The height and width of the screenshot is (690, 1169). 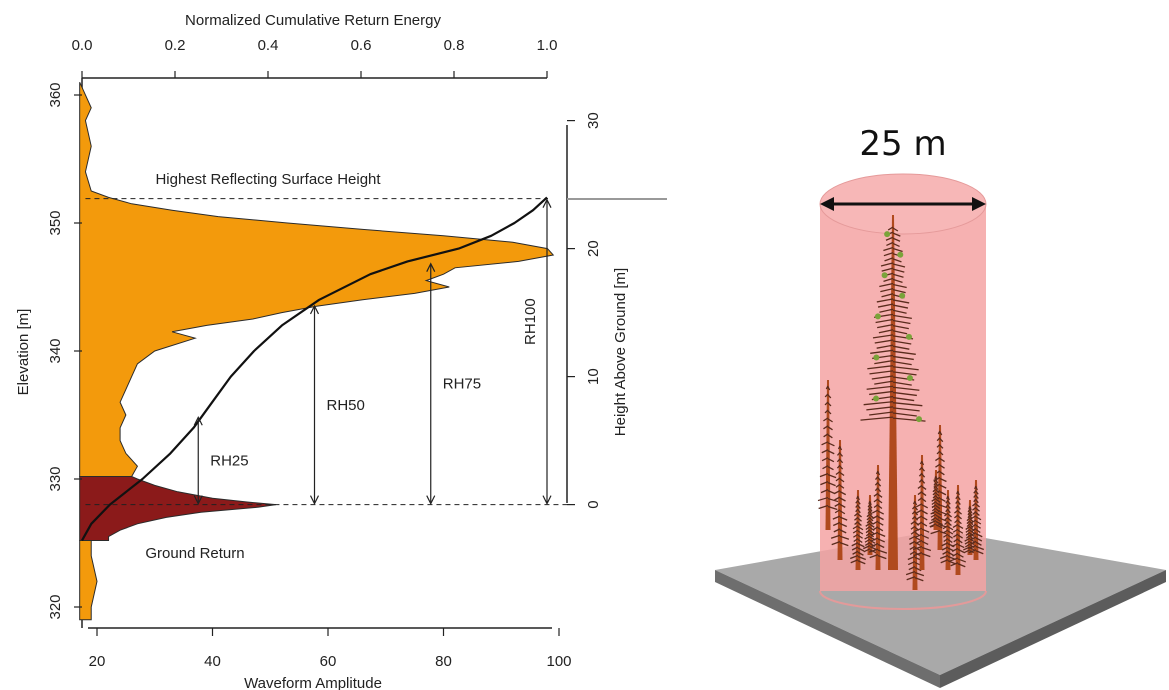 What do you see at coordinates (178, 508) in the screenshot?
I see `ground-waveform-area` at bounding box center [178, 508].